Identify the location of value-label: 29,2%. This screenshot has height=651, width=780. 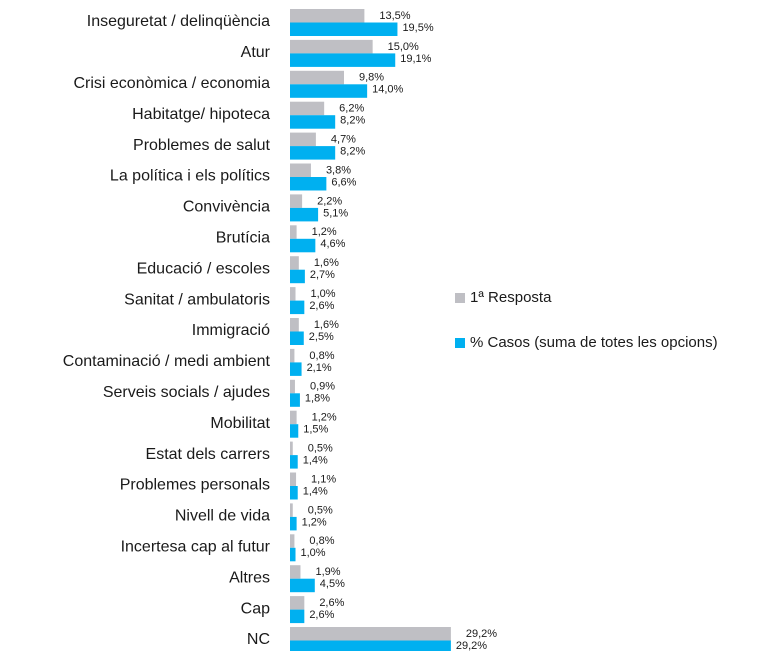
(471, 645).